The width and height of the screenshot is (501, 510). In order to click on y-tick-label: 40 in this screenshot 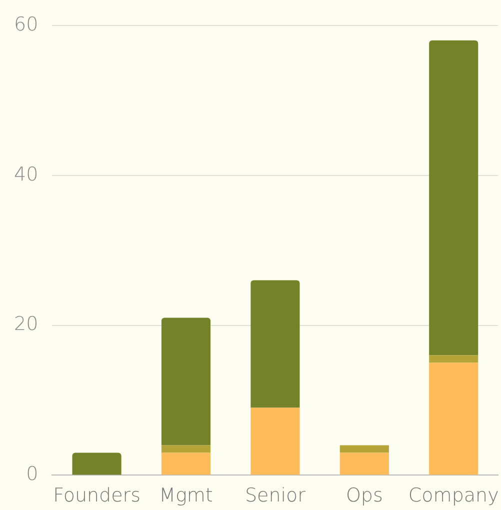, I will do `click(26, 174)`.